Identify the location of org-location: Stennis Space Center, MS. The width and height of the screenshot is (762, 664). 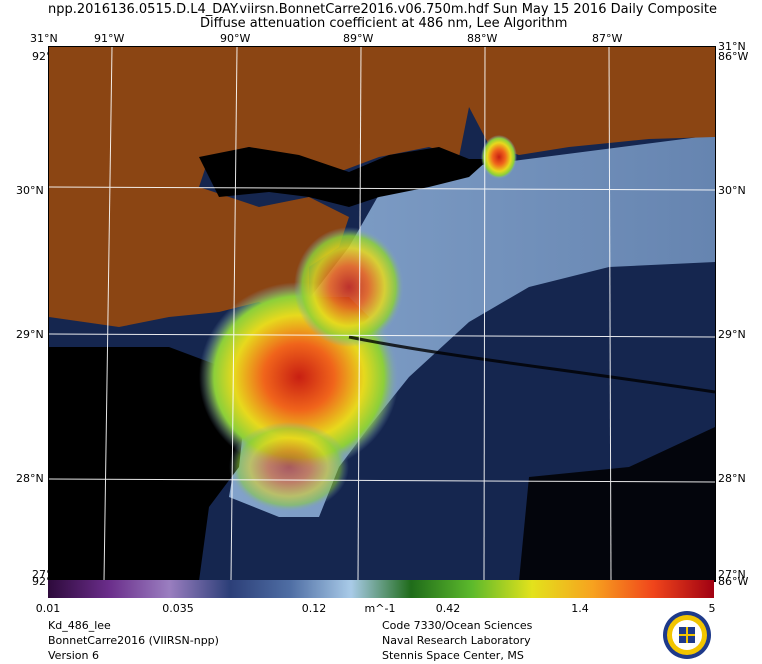
(453, 655).